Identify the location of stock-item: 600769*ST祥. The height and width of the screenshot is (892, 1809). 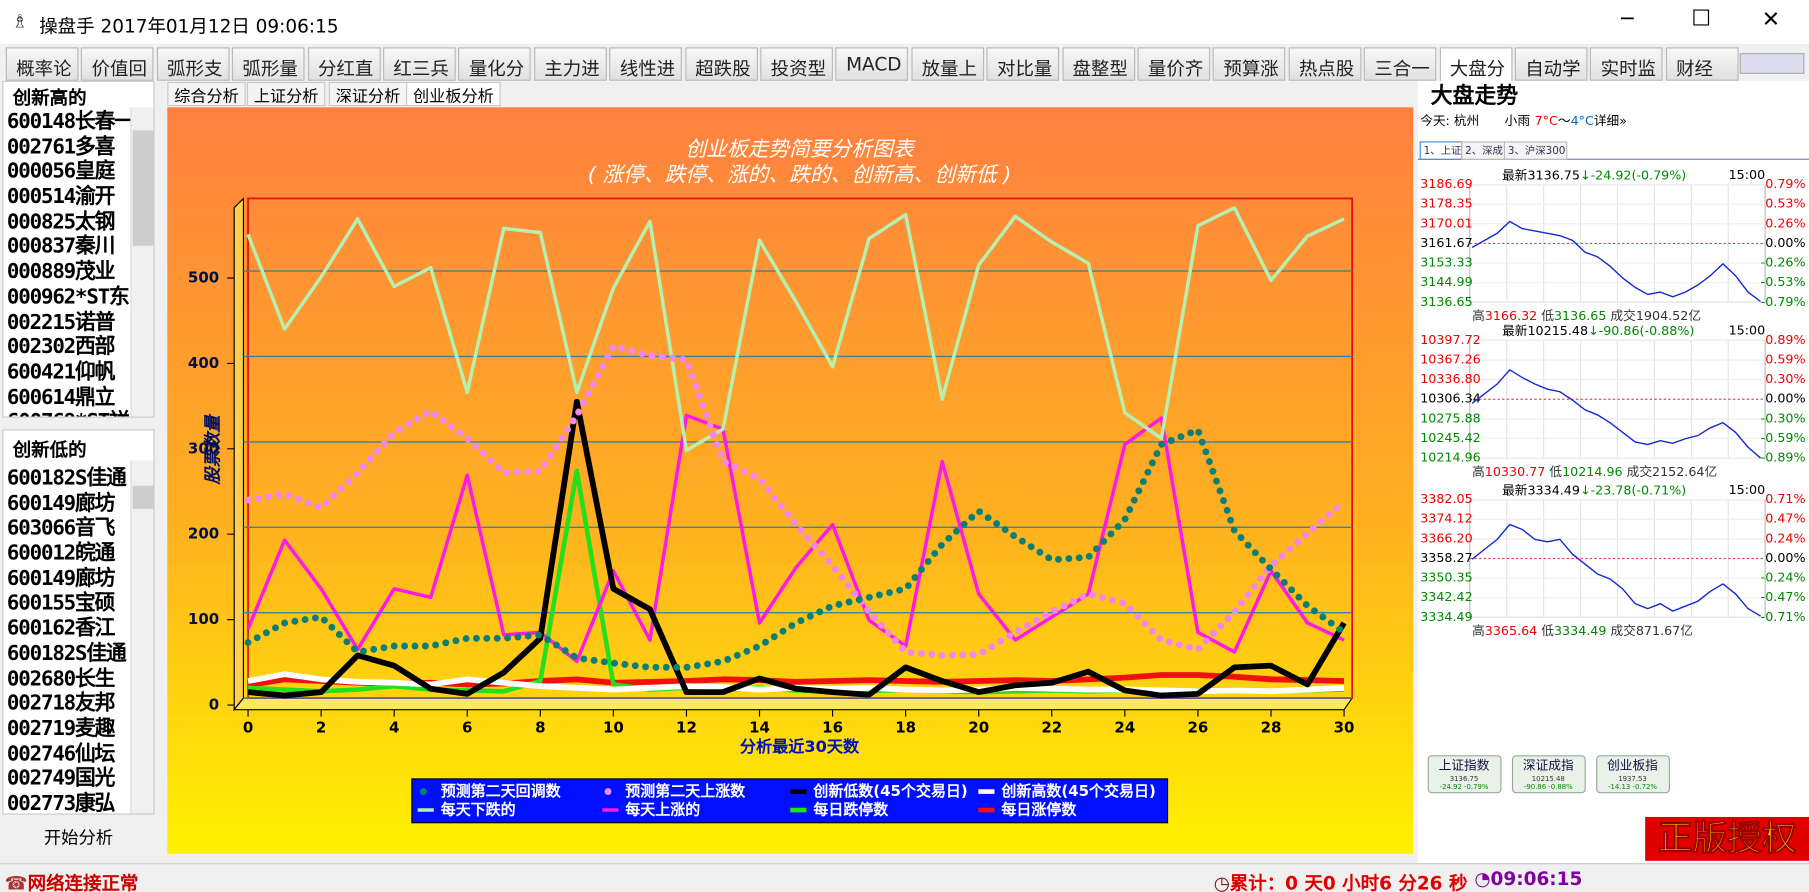
(67, 413).